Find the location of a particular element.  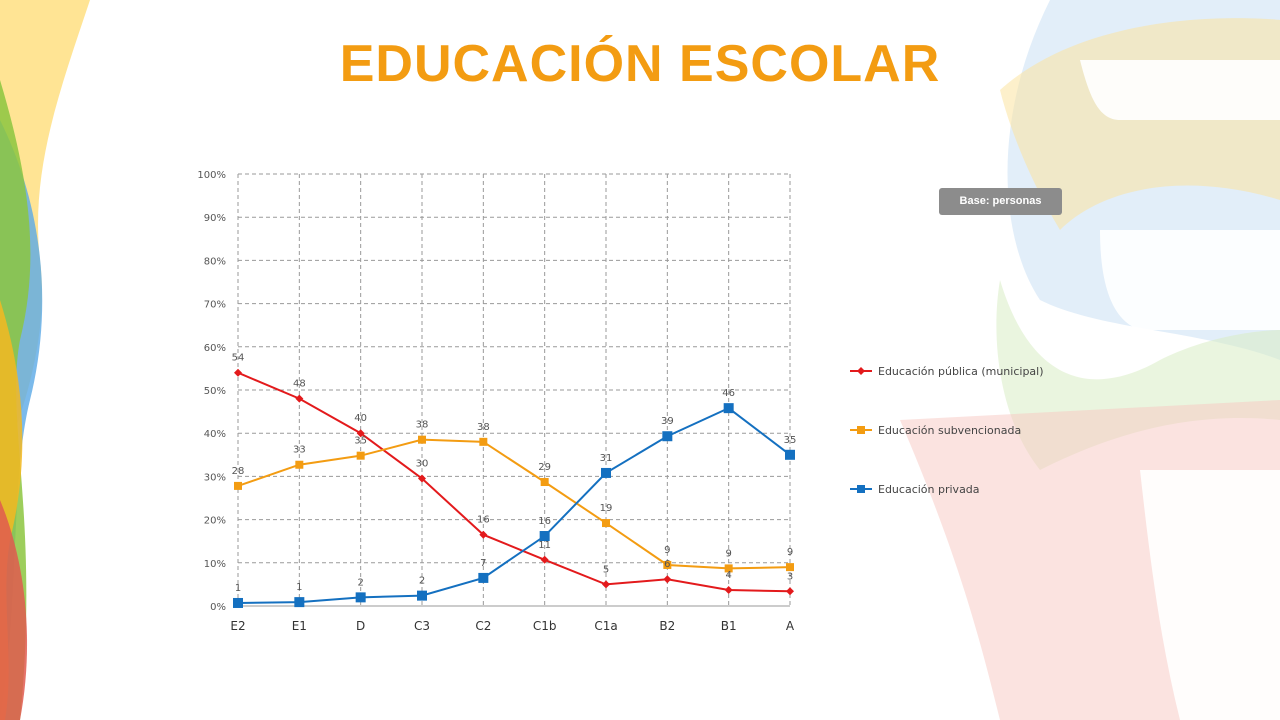

x-tick-label: C3 is located at coordinates (422, 626).